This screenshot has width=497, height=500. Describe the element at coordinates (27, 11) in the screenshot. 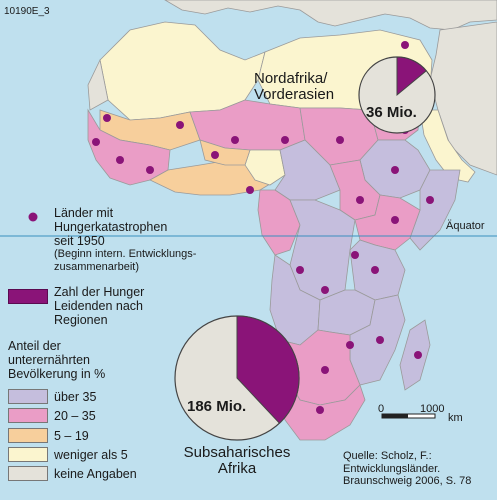

I see `map-code: 10190E_3` at that location.